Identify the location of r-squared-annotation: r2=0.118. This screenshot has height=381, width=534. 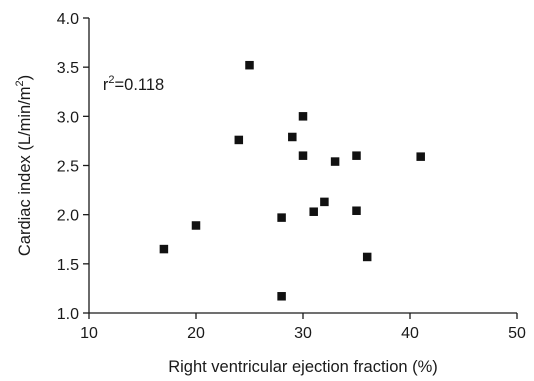
(133, 84).